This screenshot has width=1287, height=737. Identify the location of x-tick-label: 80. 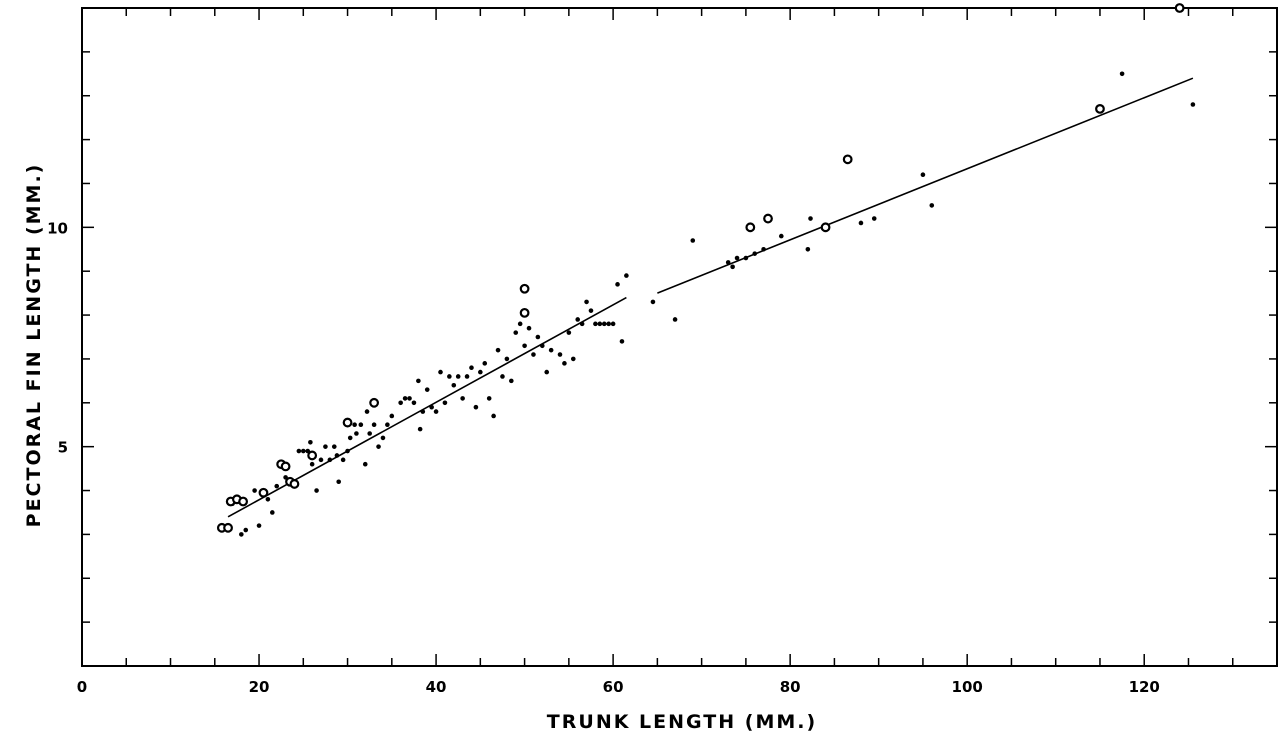
(790, 687).